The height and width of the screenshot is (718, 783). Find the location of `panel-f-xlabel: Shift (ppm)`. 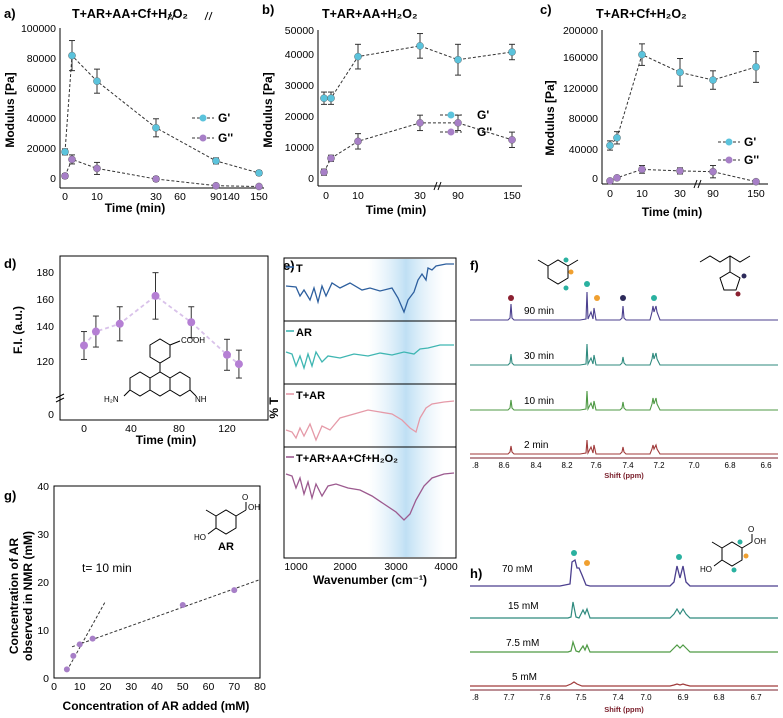

panel-f-xlabel: Shift (ppm) is located at coordinates (624, 475).